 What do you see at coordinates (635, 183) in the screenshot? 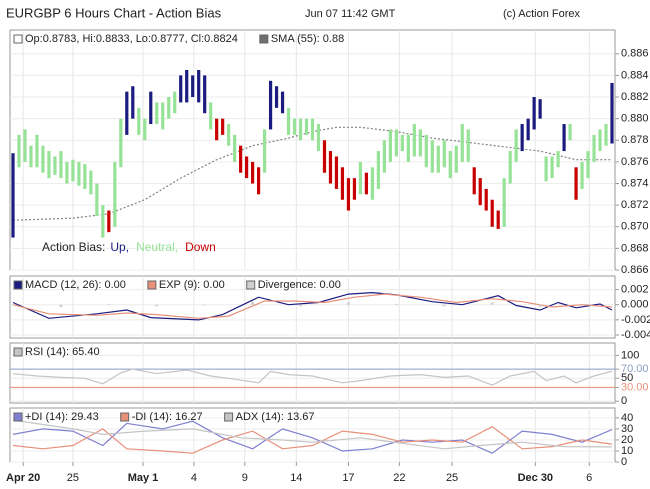
I see `y-tick-label: 0.874` at bounding box center [635, 183].